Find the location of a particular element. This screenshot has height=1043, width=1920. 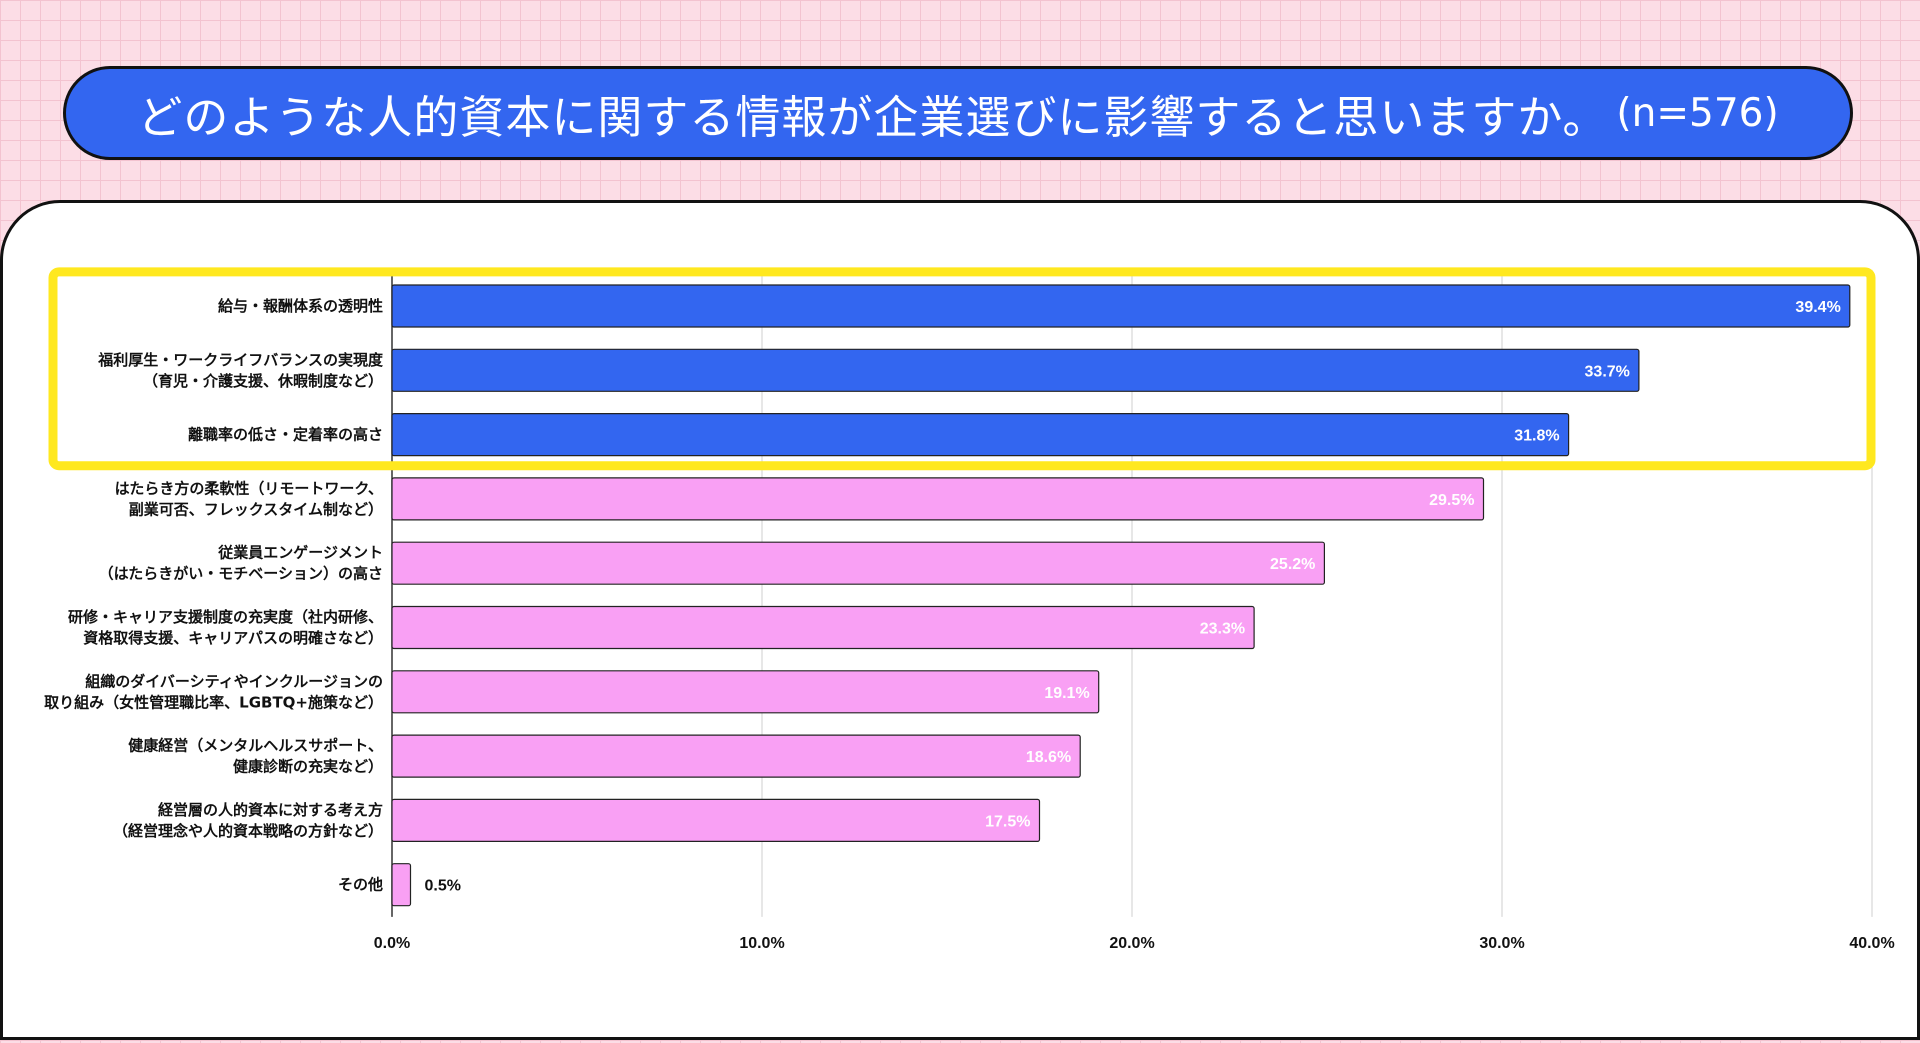

data-label: 25.2% is located at coordinates (1292, 564).